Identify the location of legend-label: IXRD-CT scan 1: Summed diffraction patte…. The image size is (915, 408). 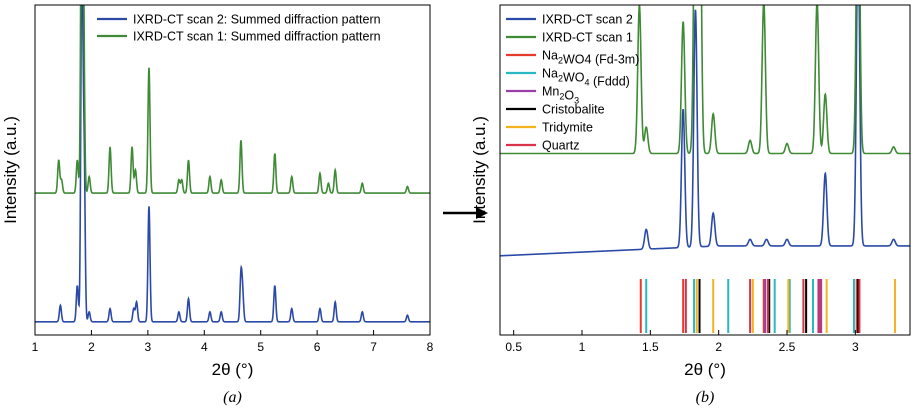
(257, 37).